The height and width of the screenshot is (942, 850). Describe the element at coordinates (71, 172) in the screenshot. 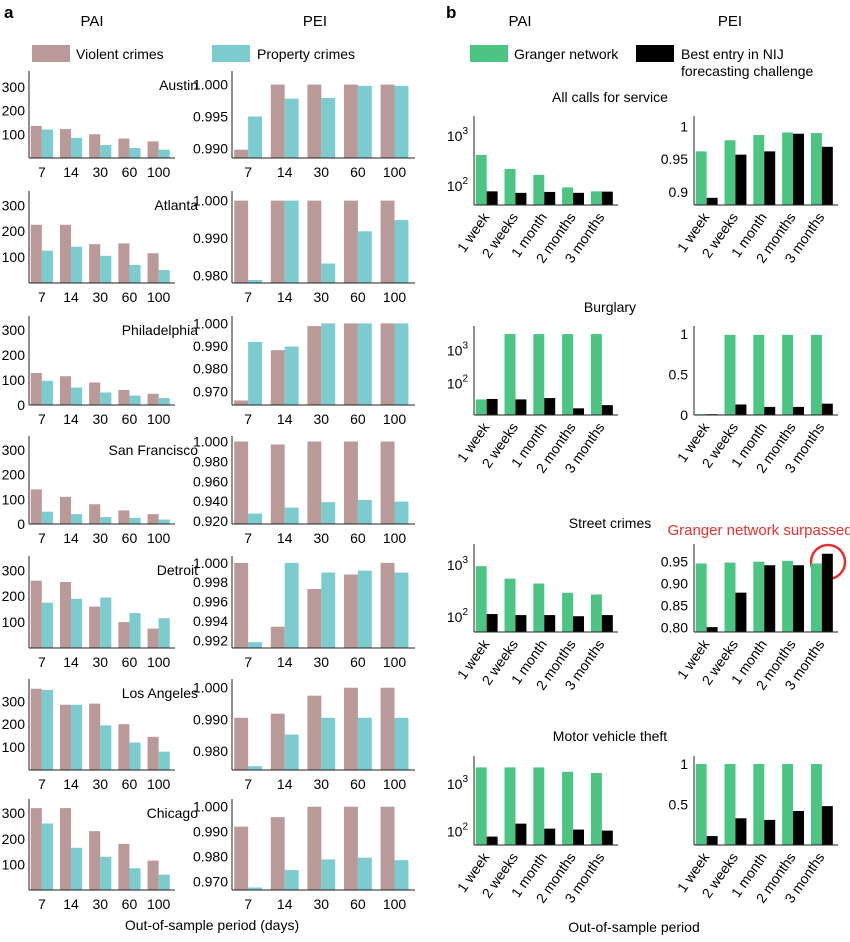

I see `pai-a-austin-xtick-1: 14` at that location.